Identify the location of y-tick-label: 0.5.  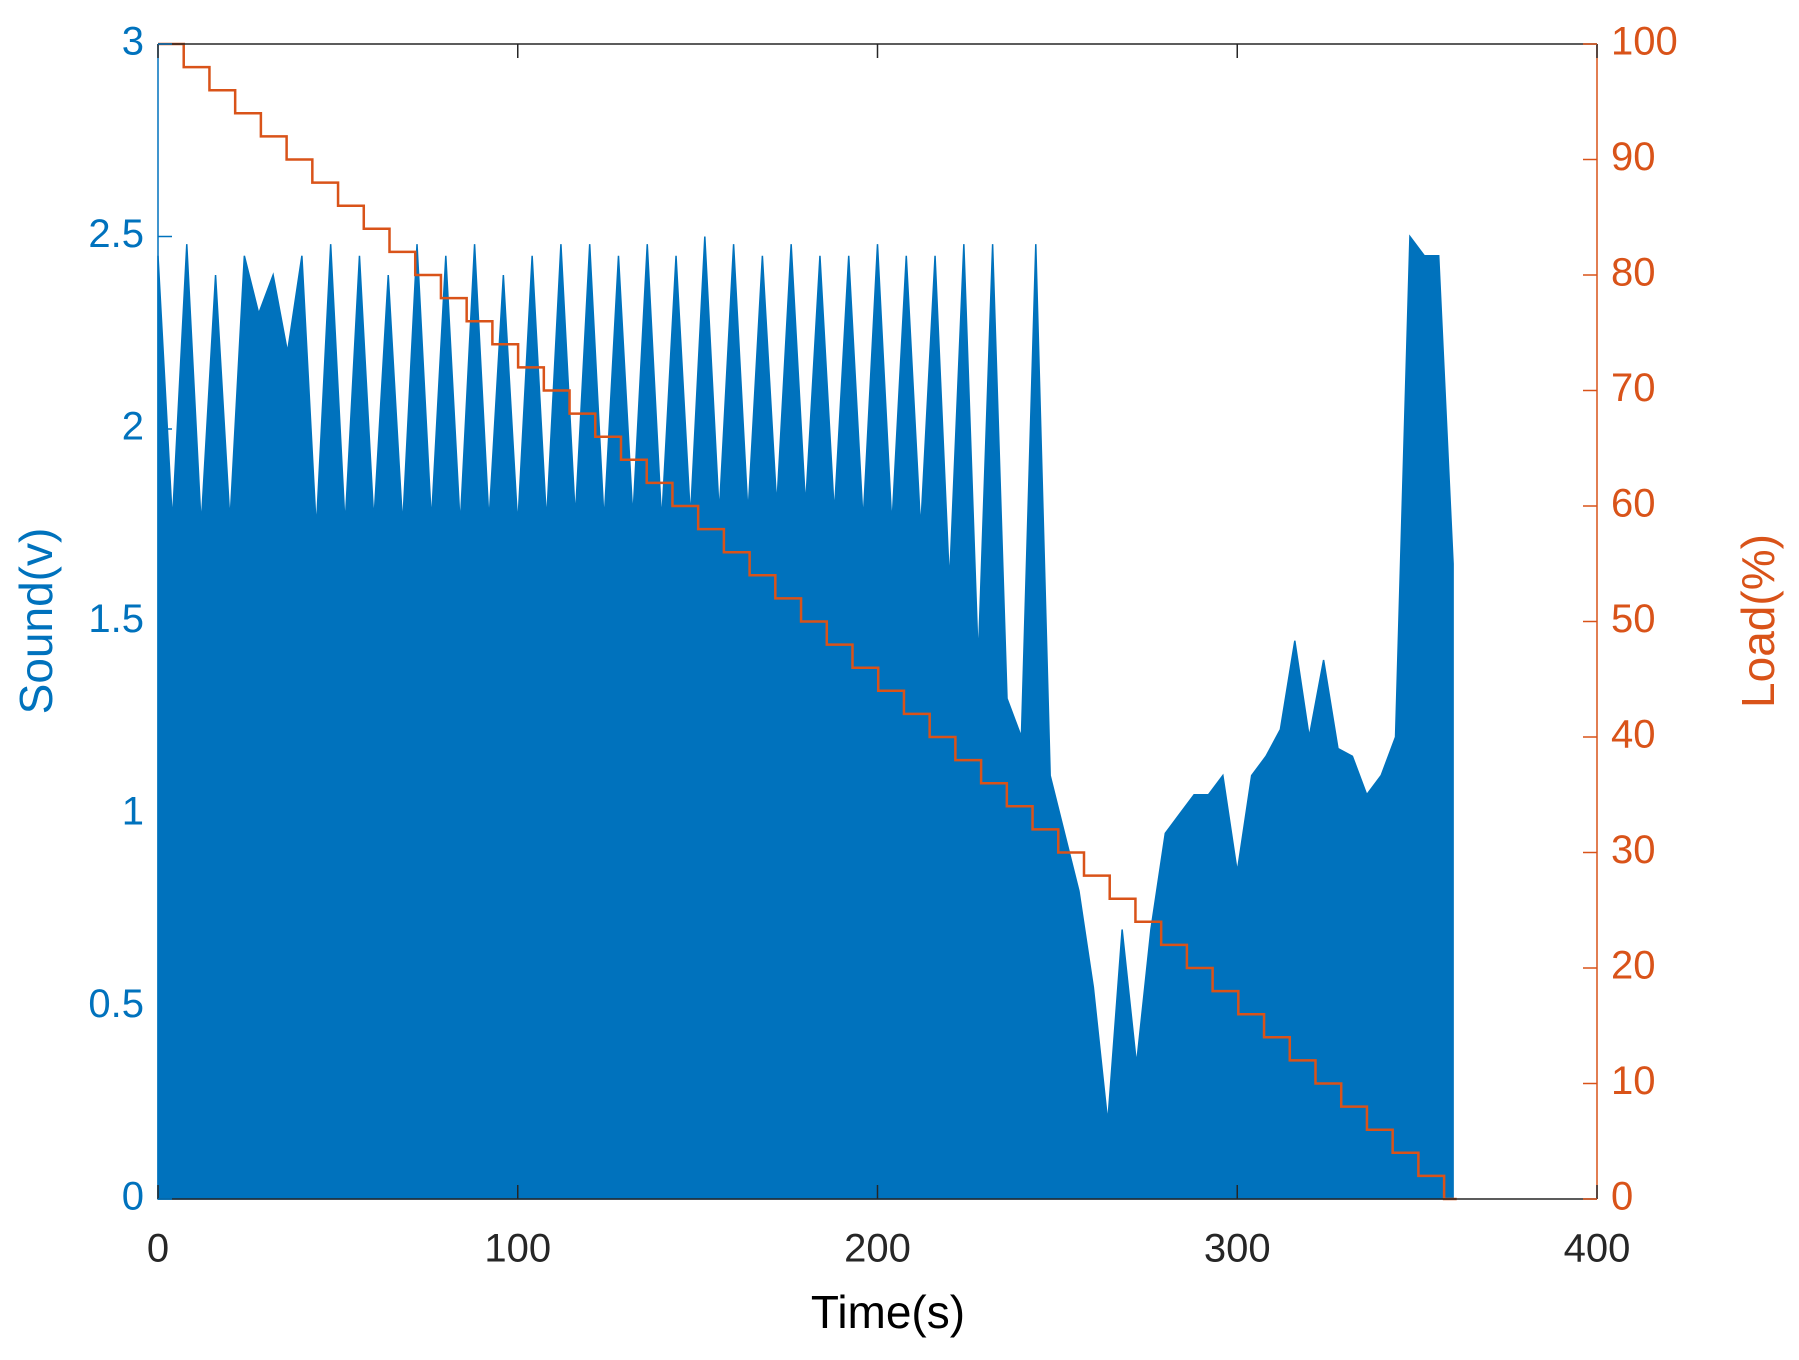
(116, 1004).